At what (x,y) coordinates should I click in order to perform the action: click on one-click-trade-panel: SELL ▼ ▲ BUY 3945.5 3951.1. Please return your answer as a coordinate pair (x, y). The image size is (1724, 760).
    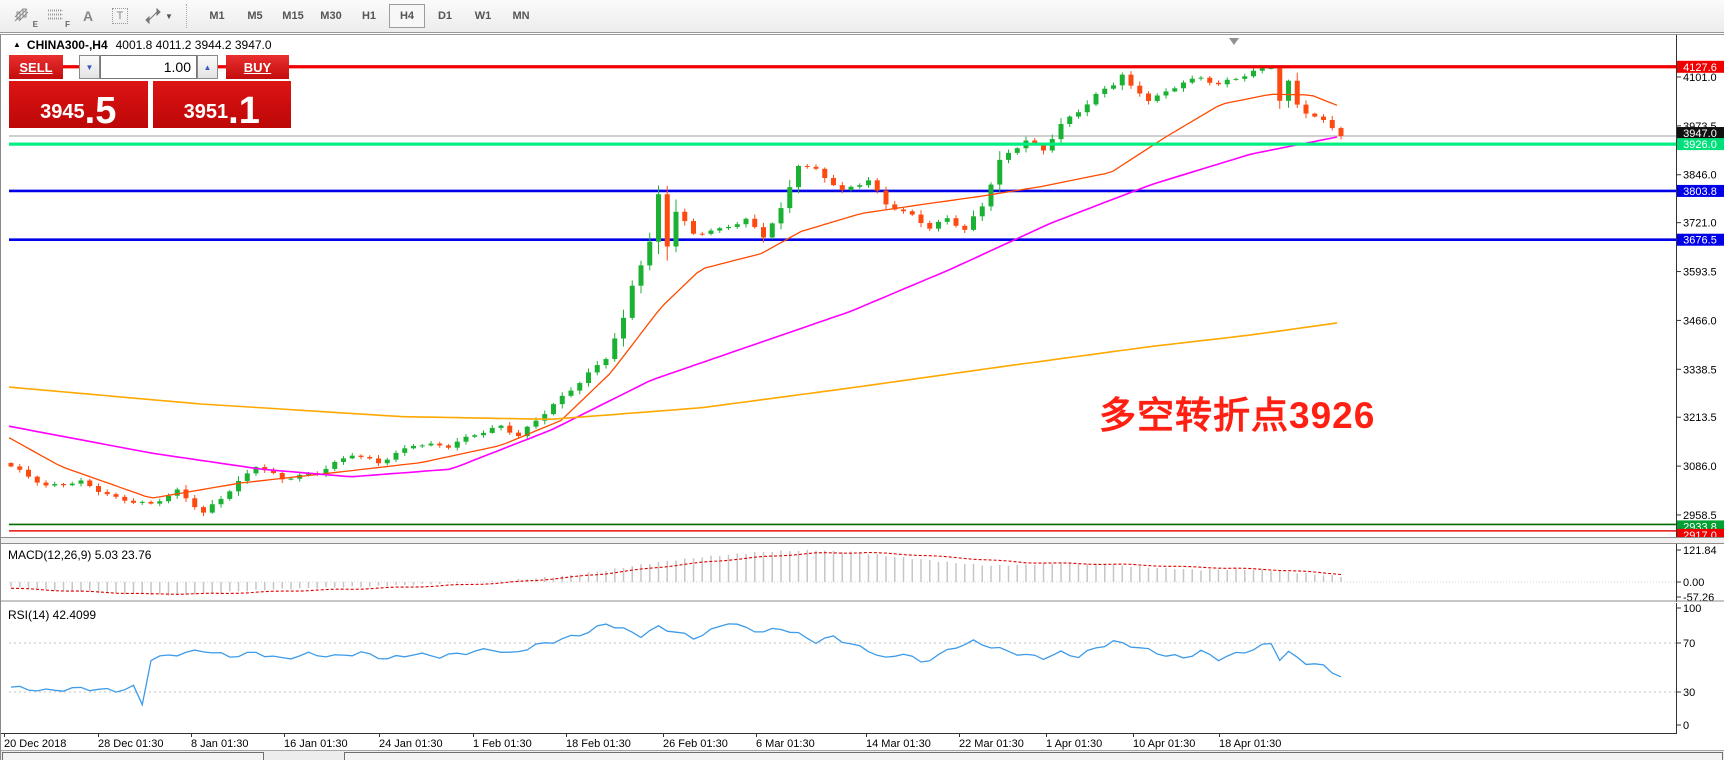
    Looking at the image, I should click on (150, 92).